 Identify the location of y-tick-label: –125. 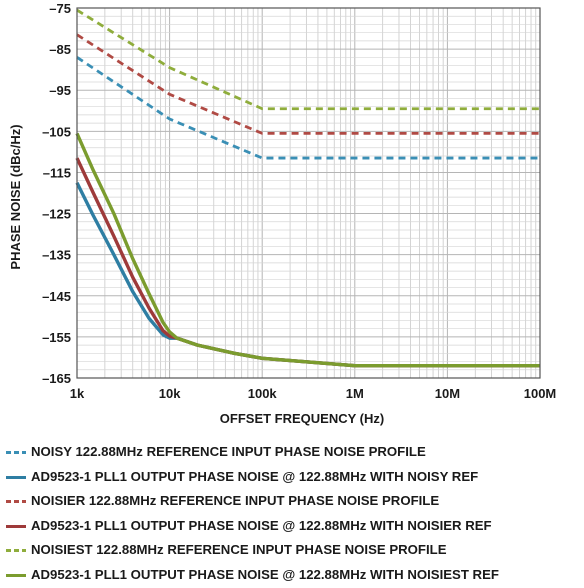
(56, 214).